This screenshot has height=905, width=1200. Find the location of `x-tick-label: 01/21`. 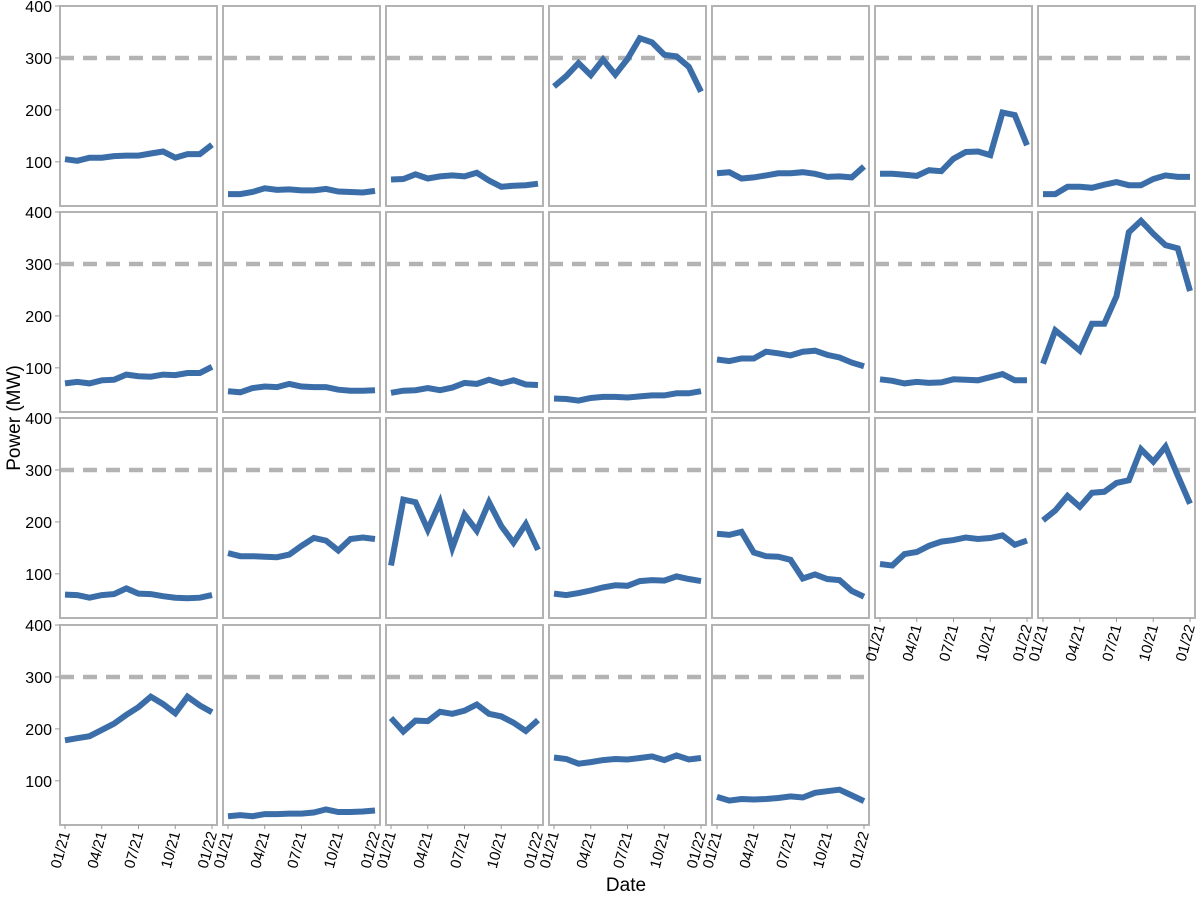

x-tick-label: 01/21 is located at coordinates (61, 850).